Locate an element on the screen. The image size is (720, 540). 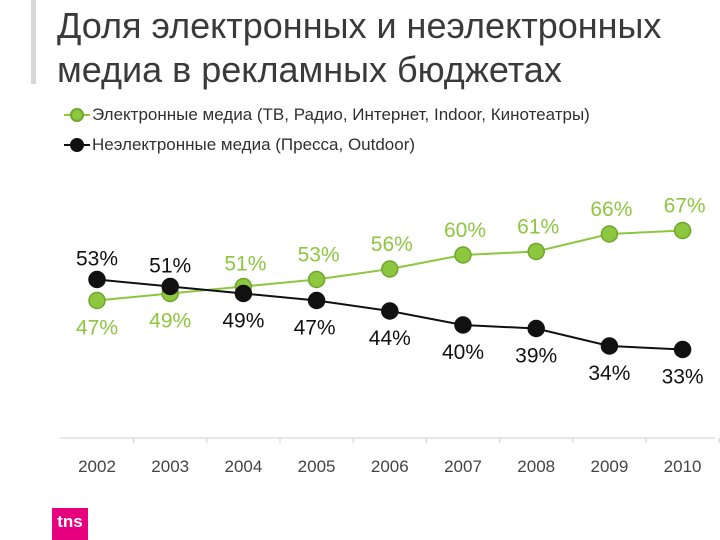
legend-marker-electronic is located at coordinates (77, 115).